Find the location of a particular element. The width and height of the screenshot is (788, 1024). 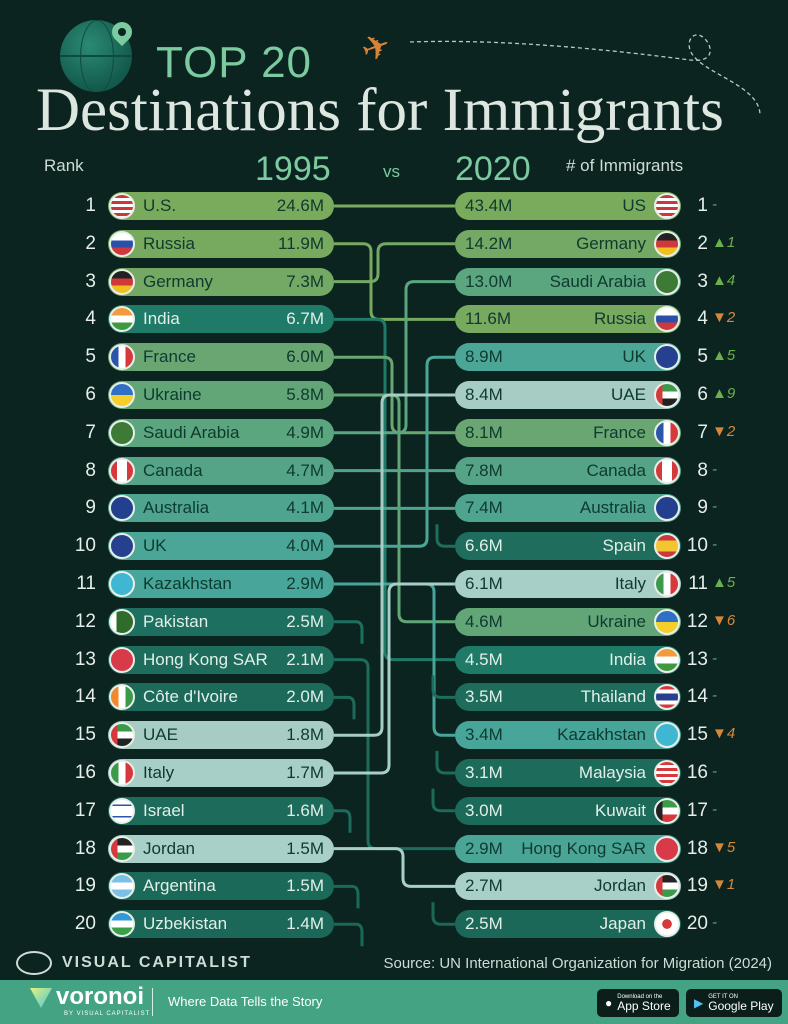

immigrant-count: 4.6M is located at coordinates (484, 621).